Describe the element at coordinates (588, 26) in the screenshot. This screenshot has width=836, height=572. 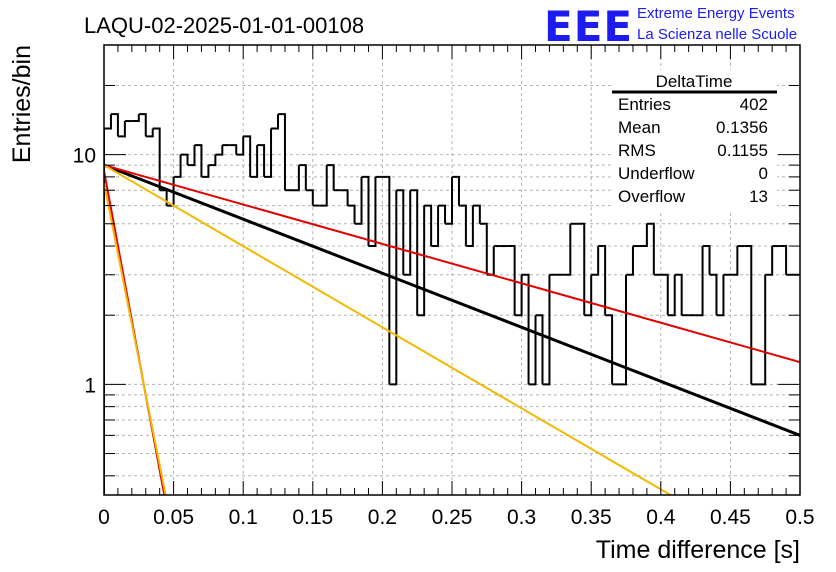
I see `logo-letters: EEE` at that location.